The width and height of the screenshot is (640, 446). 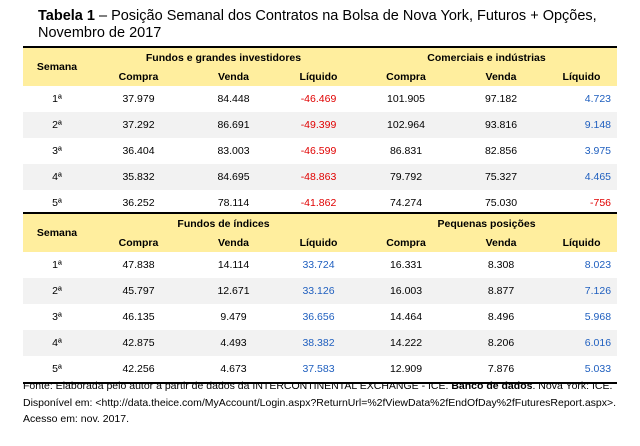 What do you see at coordinates (492, 386) in the screenshot?
I see `source-bold: Banco de dados` at bounding box center [492, 386].